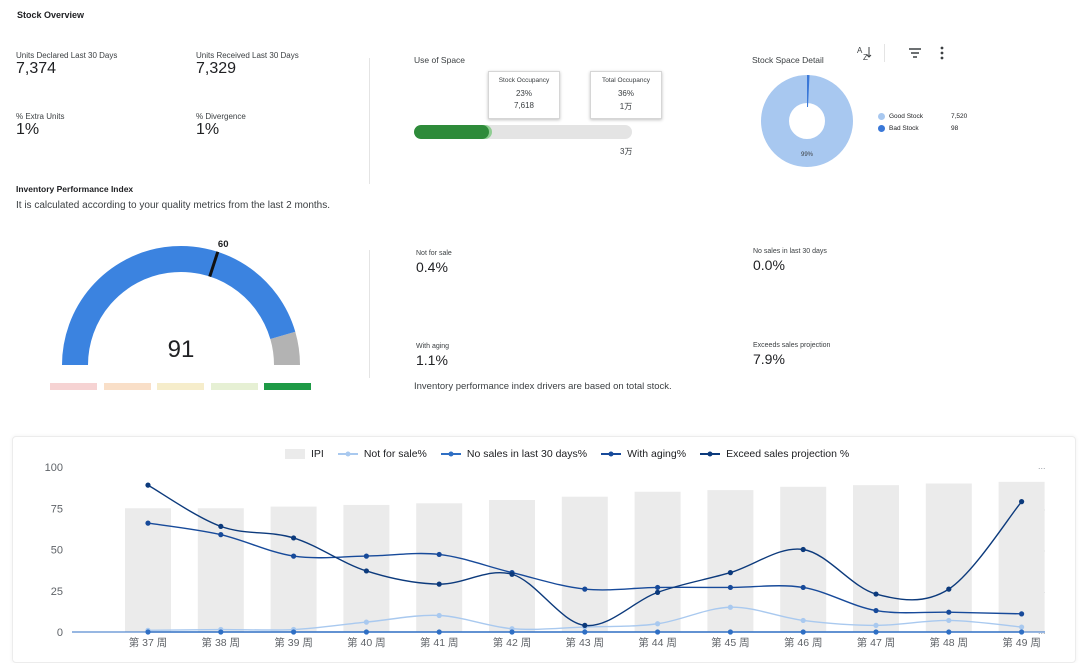 The height and width of the screenshot is (663, 1080). What do you see at coordinates (57, 509) in the screenshot?
I see `y-tick-label: 75` at bounding box center [57, 509].